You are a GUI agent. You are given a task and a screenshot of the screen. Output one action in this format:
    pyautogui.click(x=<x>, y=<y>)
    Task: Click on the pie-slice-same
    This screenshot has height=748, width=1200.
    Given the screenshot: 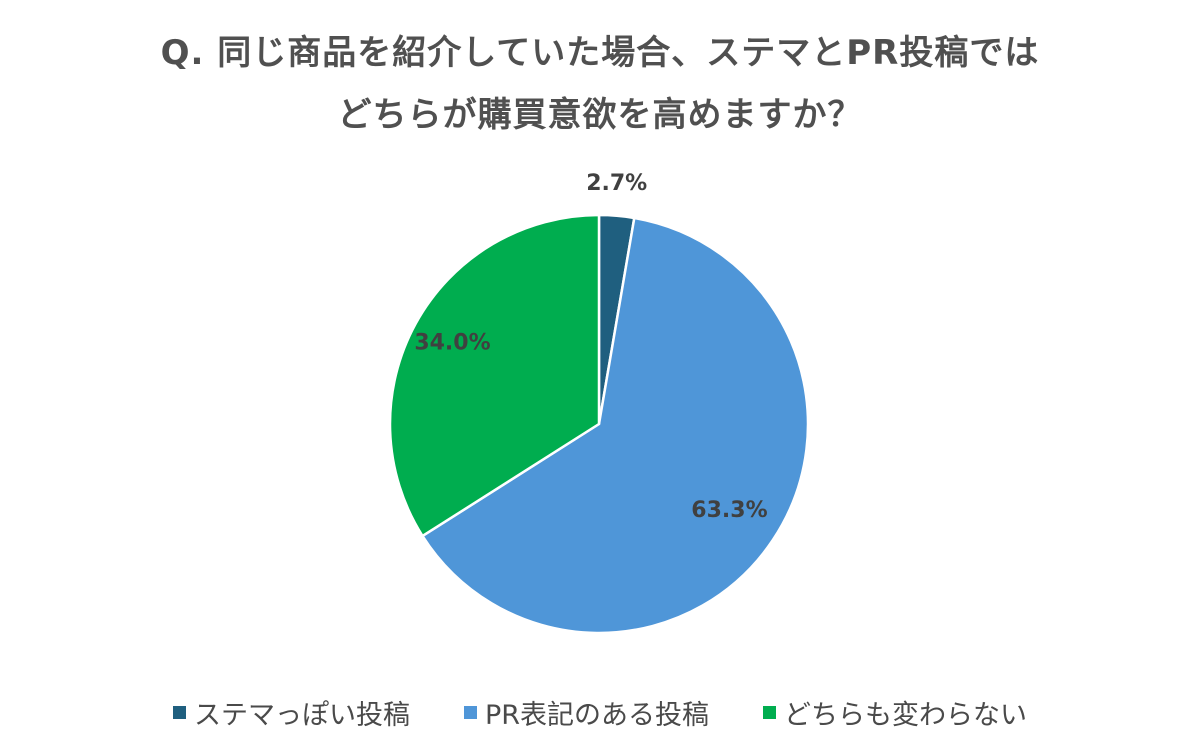 What is the action you would take?
    pyautogui.click(x=494, y=375)
    